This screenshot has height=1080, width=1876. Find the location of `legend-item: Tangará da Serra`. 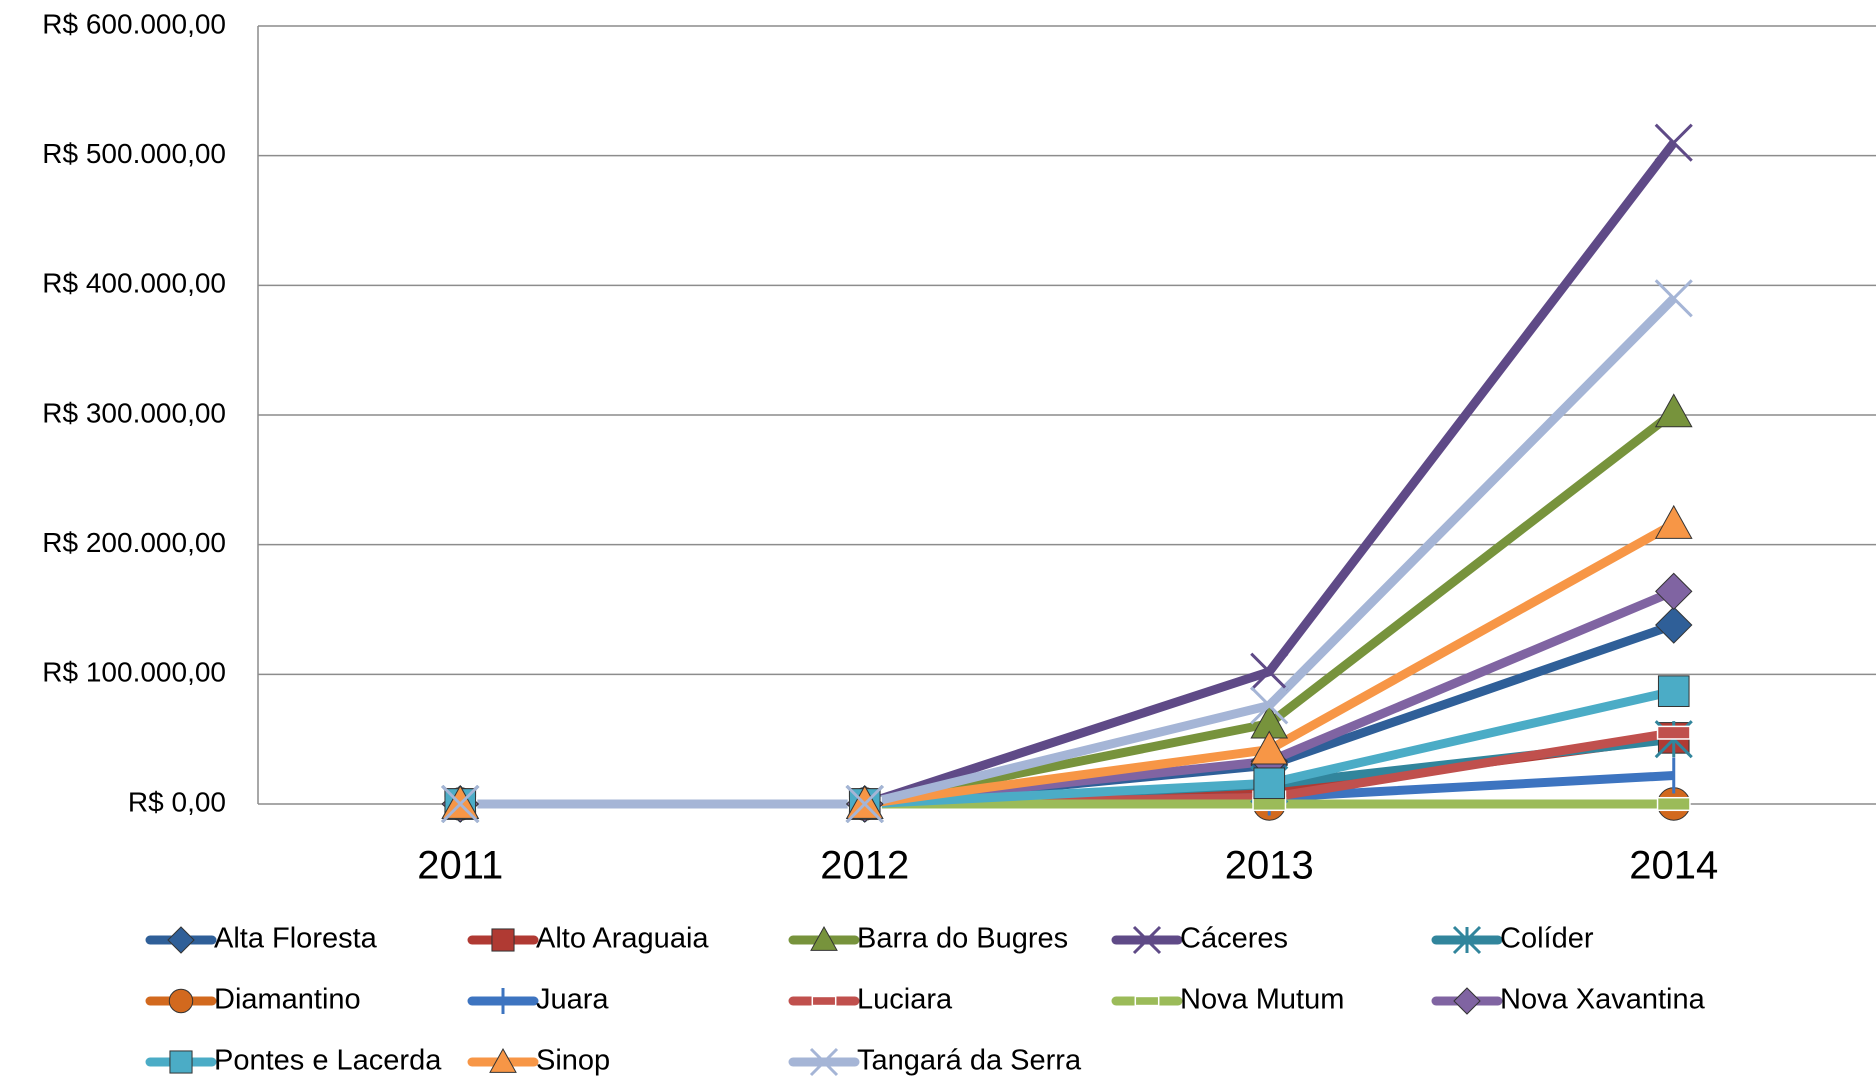

legend-item: Tangará da Serra is located at coordinates (935, 1061).